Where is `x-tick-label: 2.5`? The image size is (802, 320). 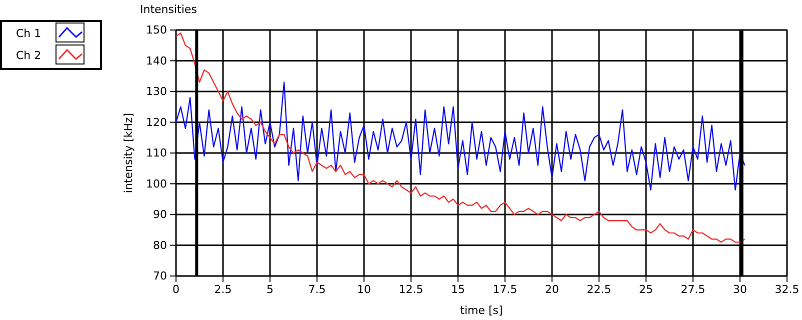
x-tick-label: 2.5 is located at coordinates (223, 289).